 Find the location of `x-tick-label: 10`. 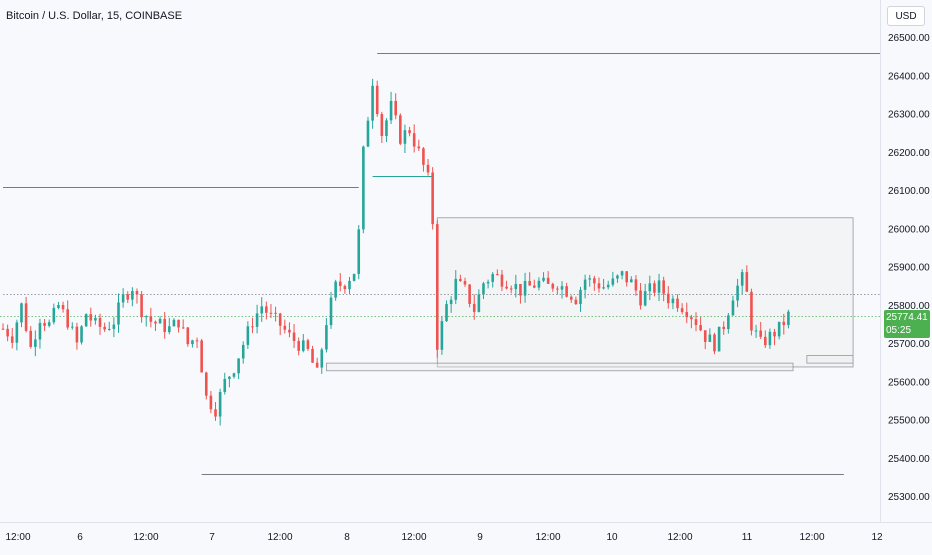

x-tick-label: 10 is located at coordinates (612, 537).